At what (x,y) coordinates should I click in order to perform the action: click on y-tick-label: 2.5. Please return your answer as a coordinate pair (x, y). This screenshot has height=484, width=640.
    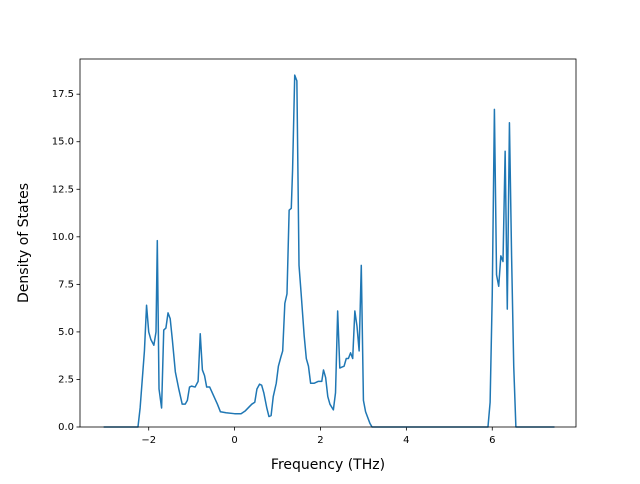
    Looking at the image, I should click on (66, 379).